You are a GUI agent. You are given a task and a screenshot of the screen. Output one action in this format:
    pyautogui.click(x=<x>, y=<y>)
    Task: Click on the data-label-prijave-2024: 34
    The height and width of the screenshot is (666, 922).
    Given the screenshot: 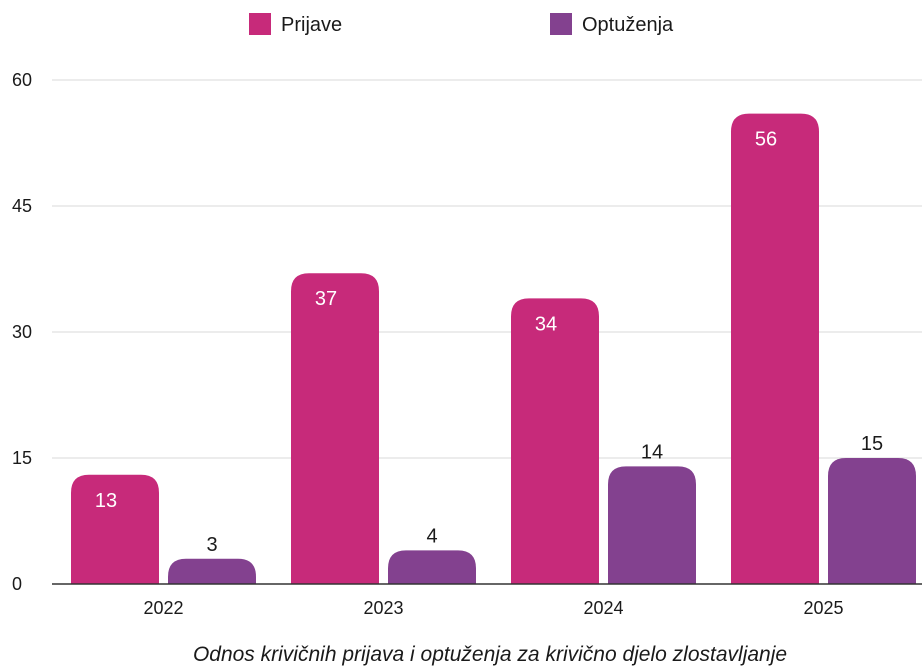 What is the action you would take?
    pyautogui.click(x=546, y=324)
    